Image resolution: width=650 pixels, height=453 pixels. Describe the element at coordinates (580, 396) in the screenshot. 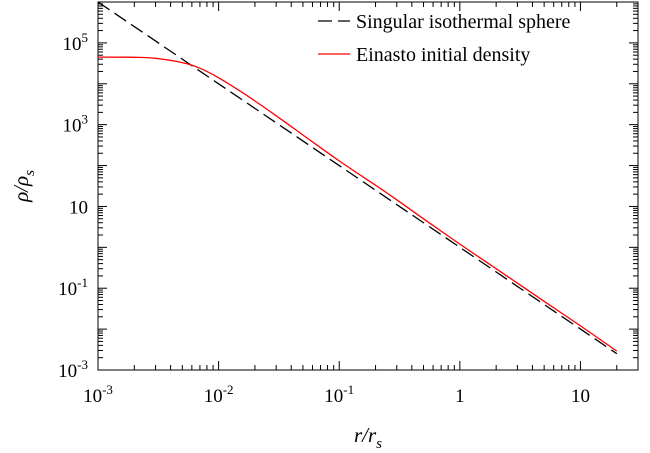

I see `x-tick-label: 10` at that location.